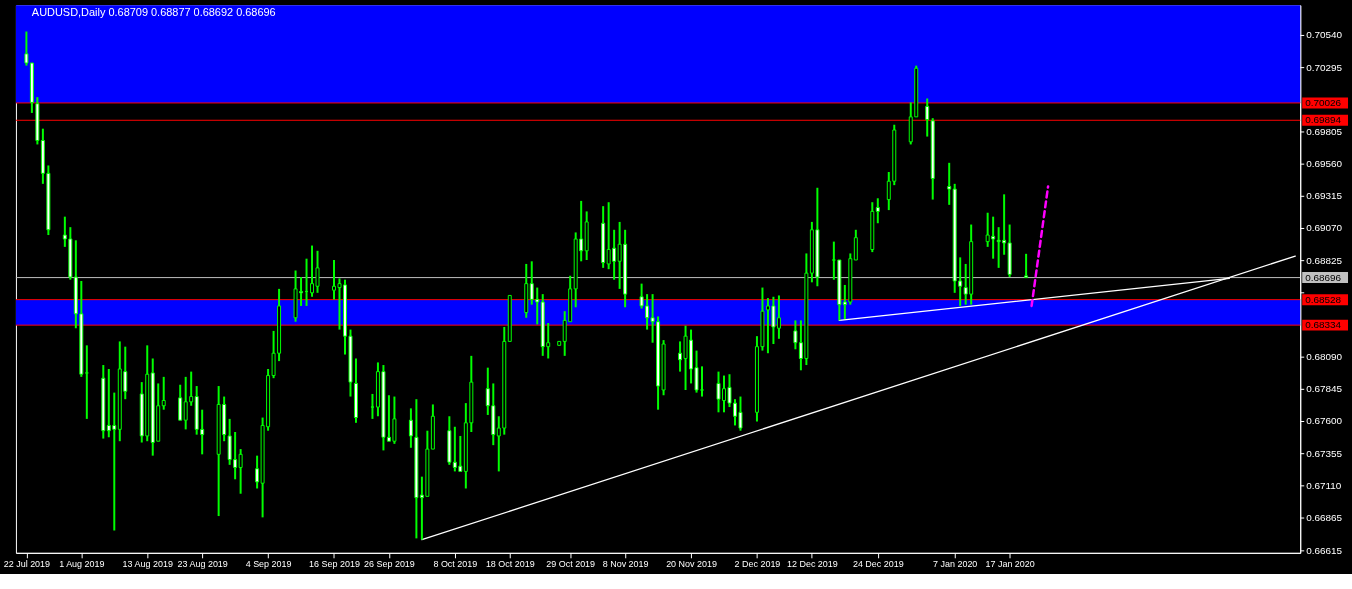 Image resolution: width=1352 pixels, height=589 pixels. I want to click on y-tick-label: 0.67355, so click(1324, 453).